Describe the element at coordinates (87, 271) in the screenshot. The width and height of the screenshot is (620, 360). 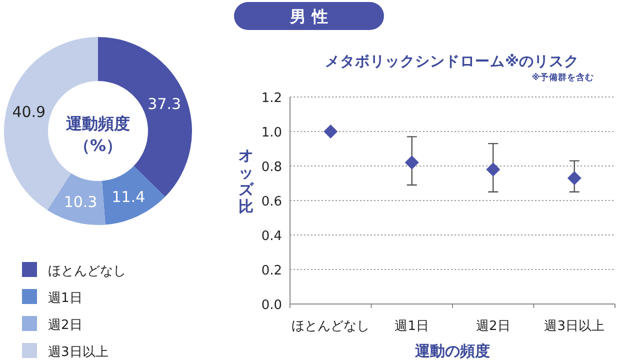
I see `legend-label: ほとんどなし` at that location.